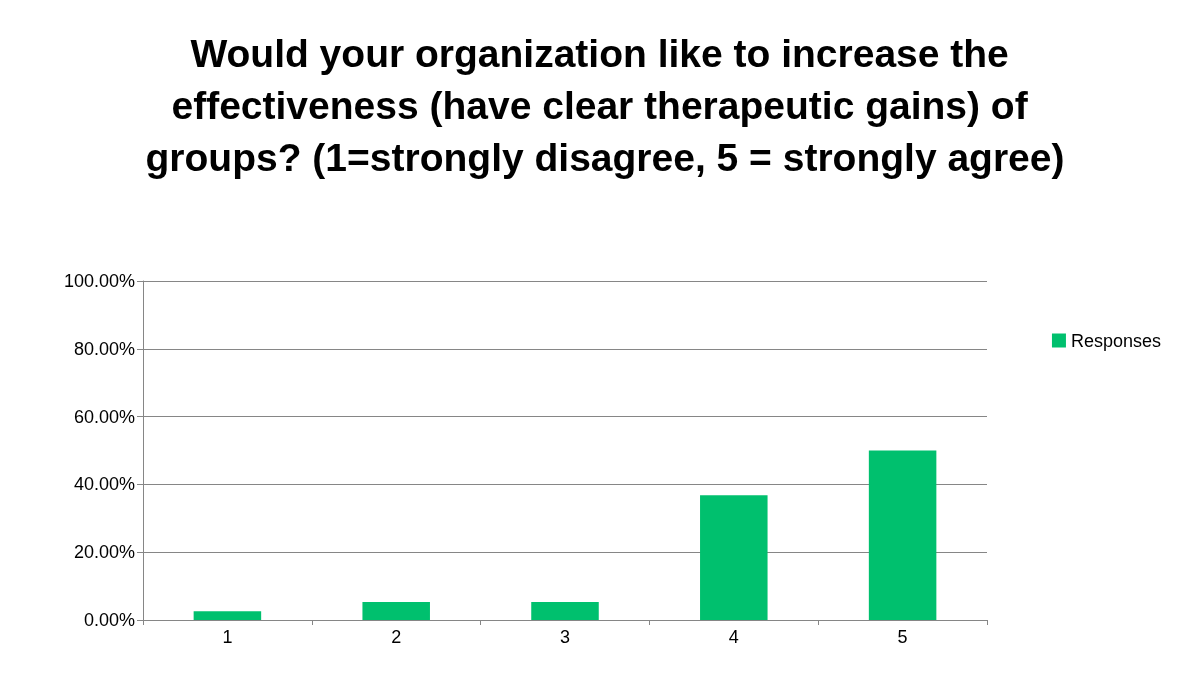 The image size is (1186, 681). I want to click on y-tick-label: 100.00%, so click(99, 281).